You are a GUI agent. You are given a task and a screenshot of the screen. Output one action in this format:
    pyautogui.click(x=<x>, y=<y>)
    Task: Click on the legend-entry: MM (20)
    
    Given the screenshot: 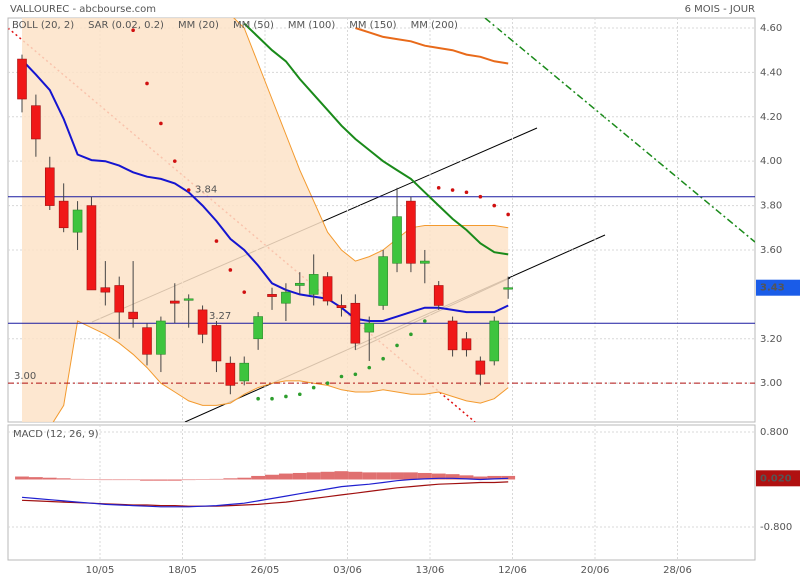 What is the action you would take?
    pyautogui.click(x=198, y=25)
    